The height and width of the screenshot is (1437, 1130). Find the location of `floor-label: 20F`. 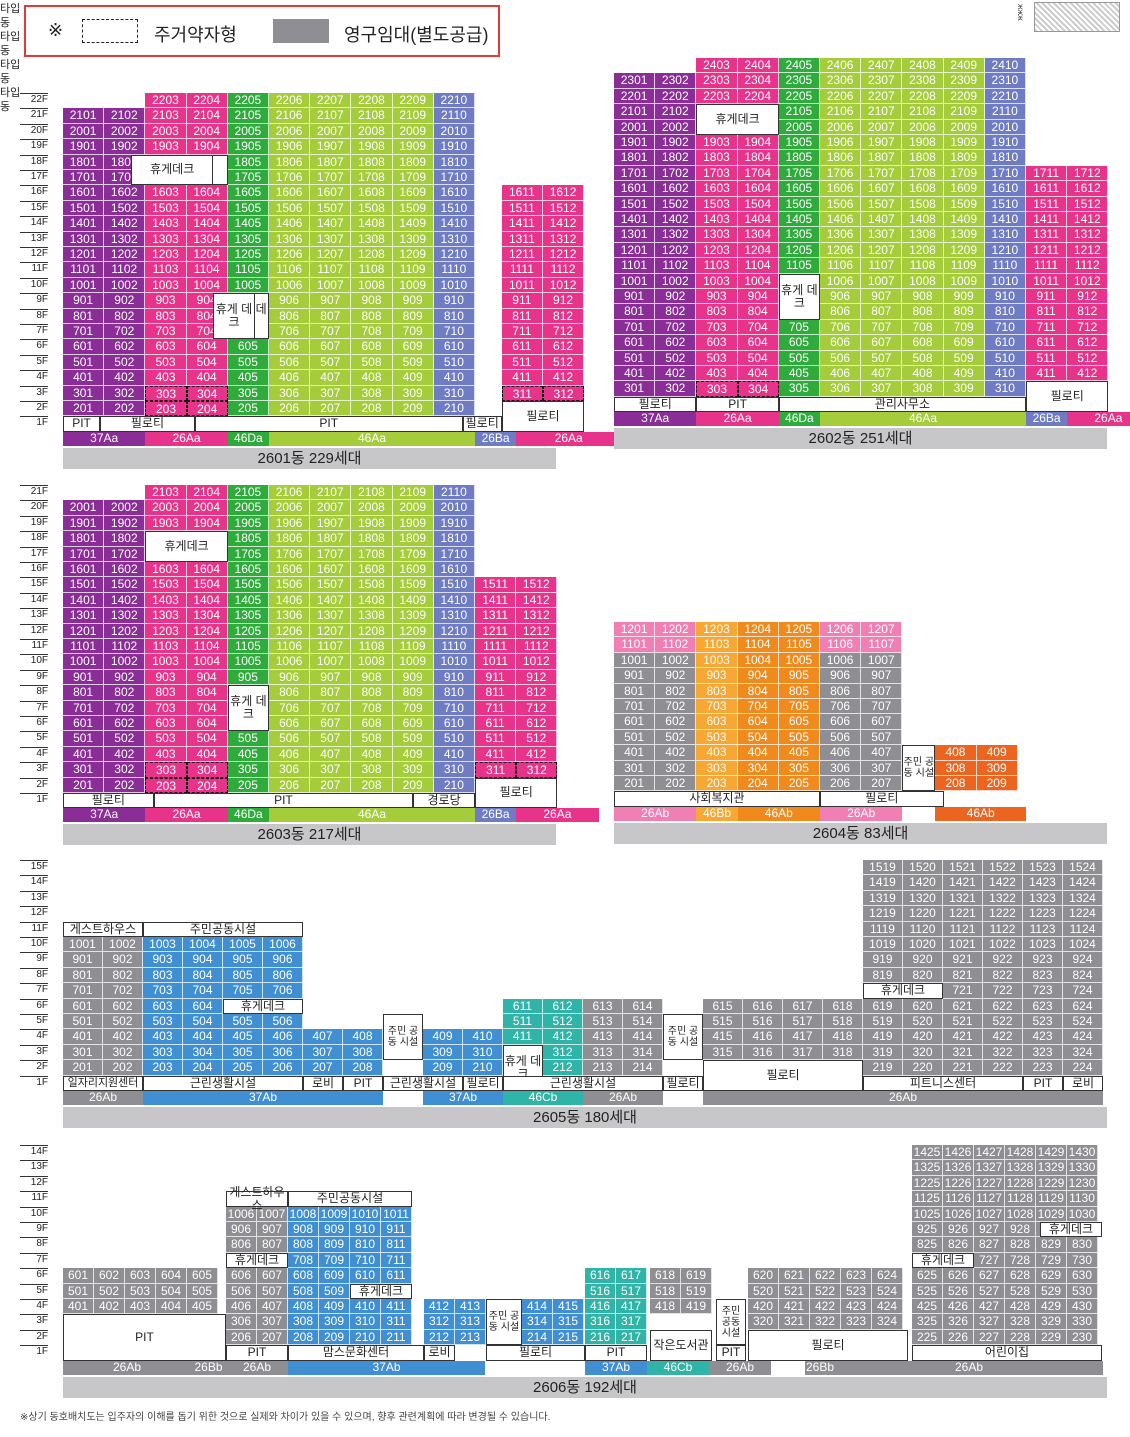

floor-label: 20F is located at coordinates (34, 131).